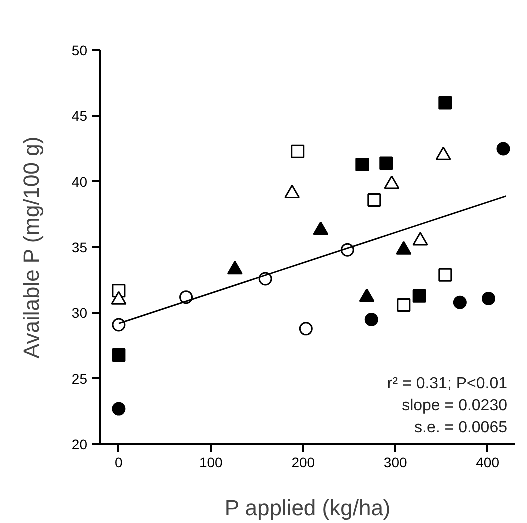 The width and height of the screenshot is (527, 523). I want to click on x-axis-title: P applied (kg/ha), so click(307, 508).